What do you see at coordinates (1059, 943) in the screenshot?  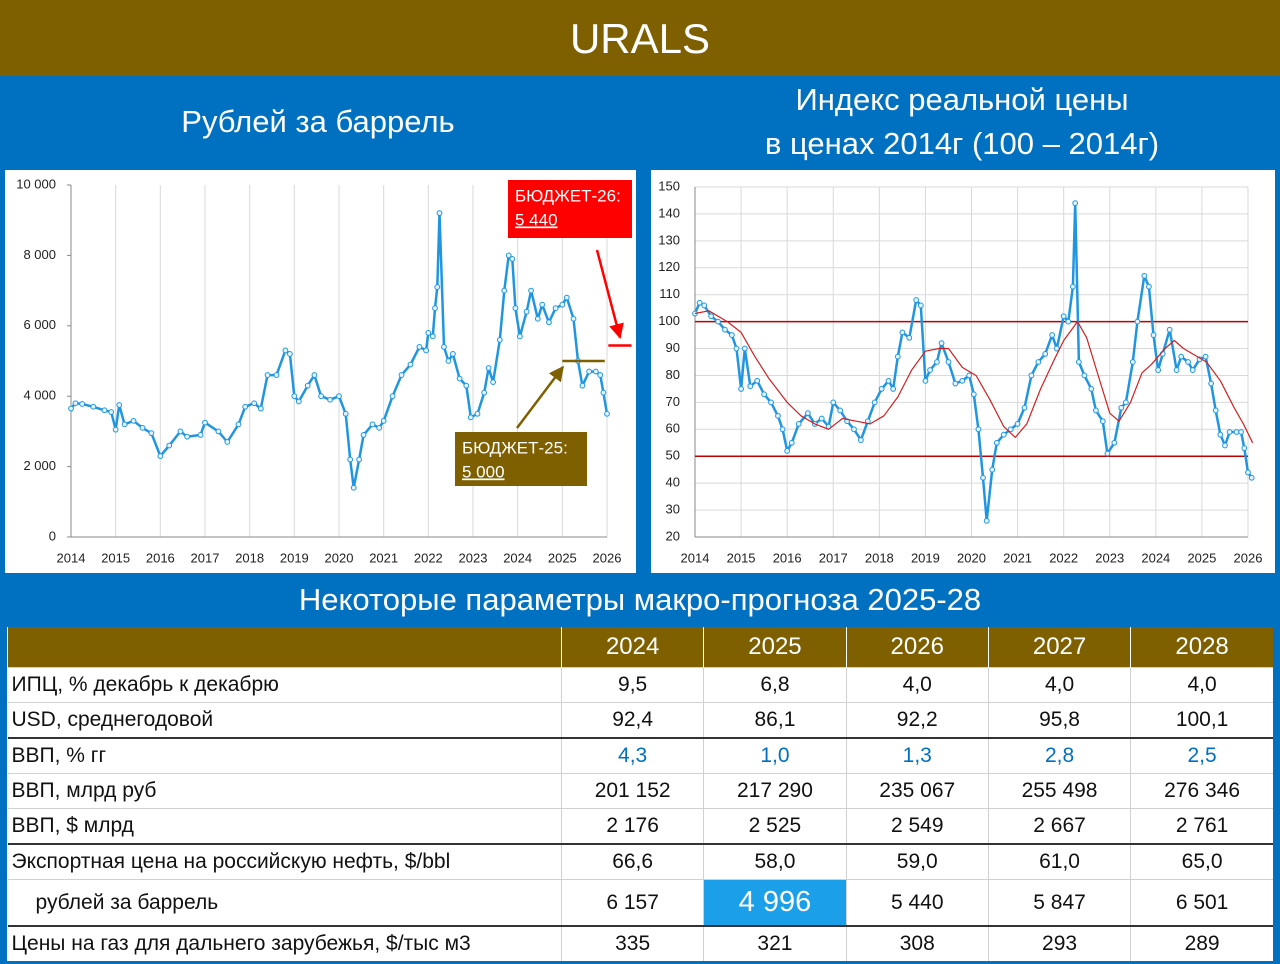 I see `table-cell: 293` at bounding box center [1059, 943].